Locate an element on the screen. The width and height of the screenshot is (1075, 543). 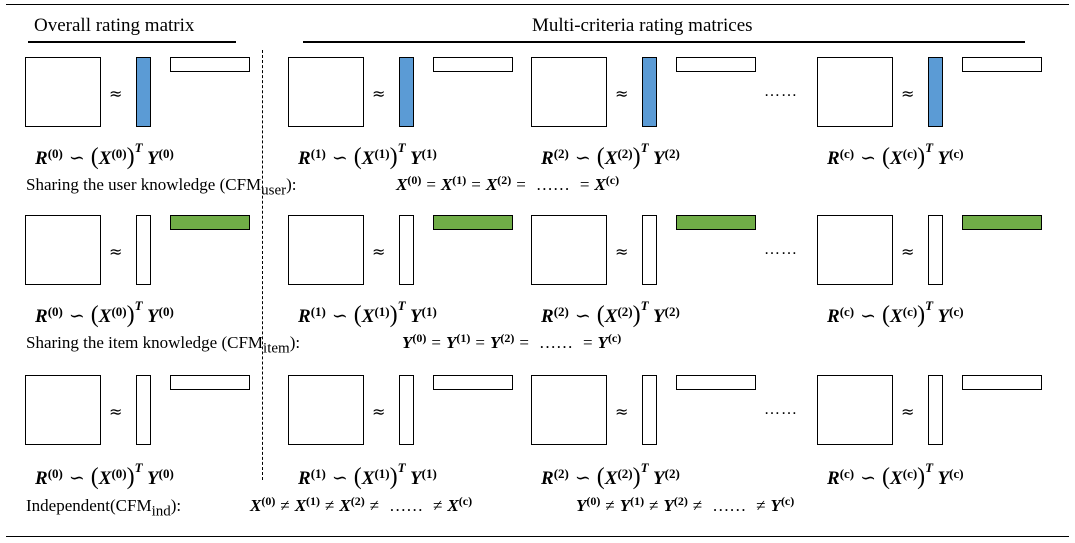
dashed-separator is located at coordinates (262, 265).